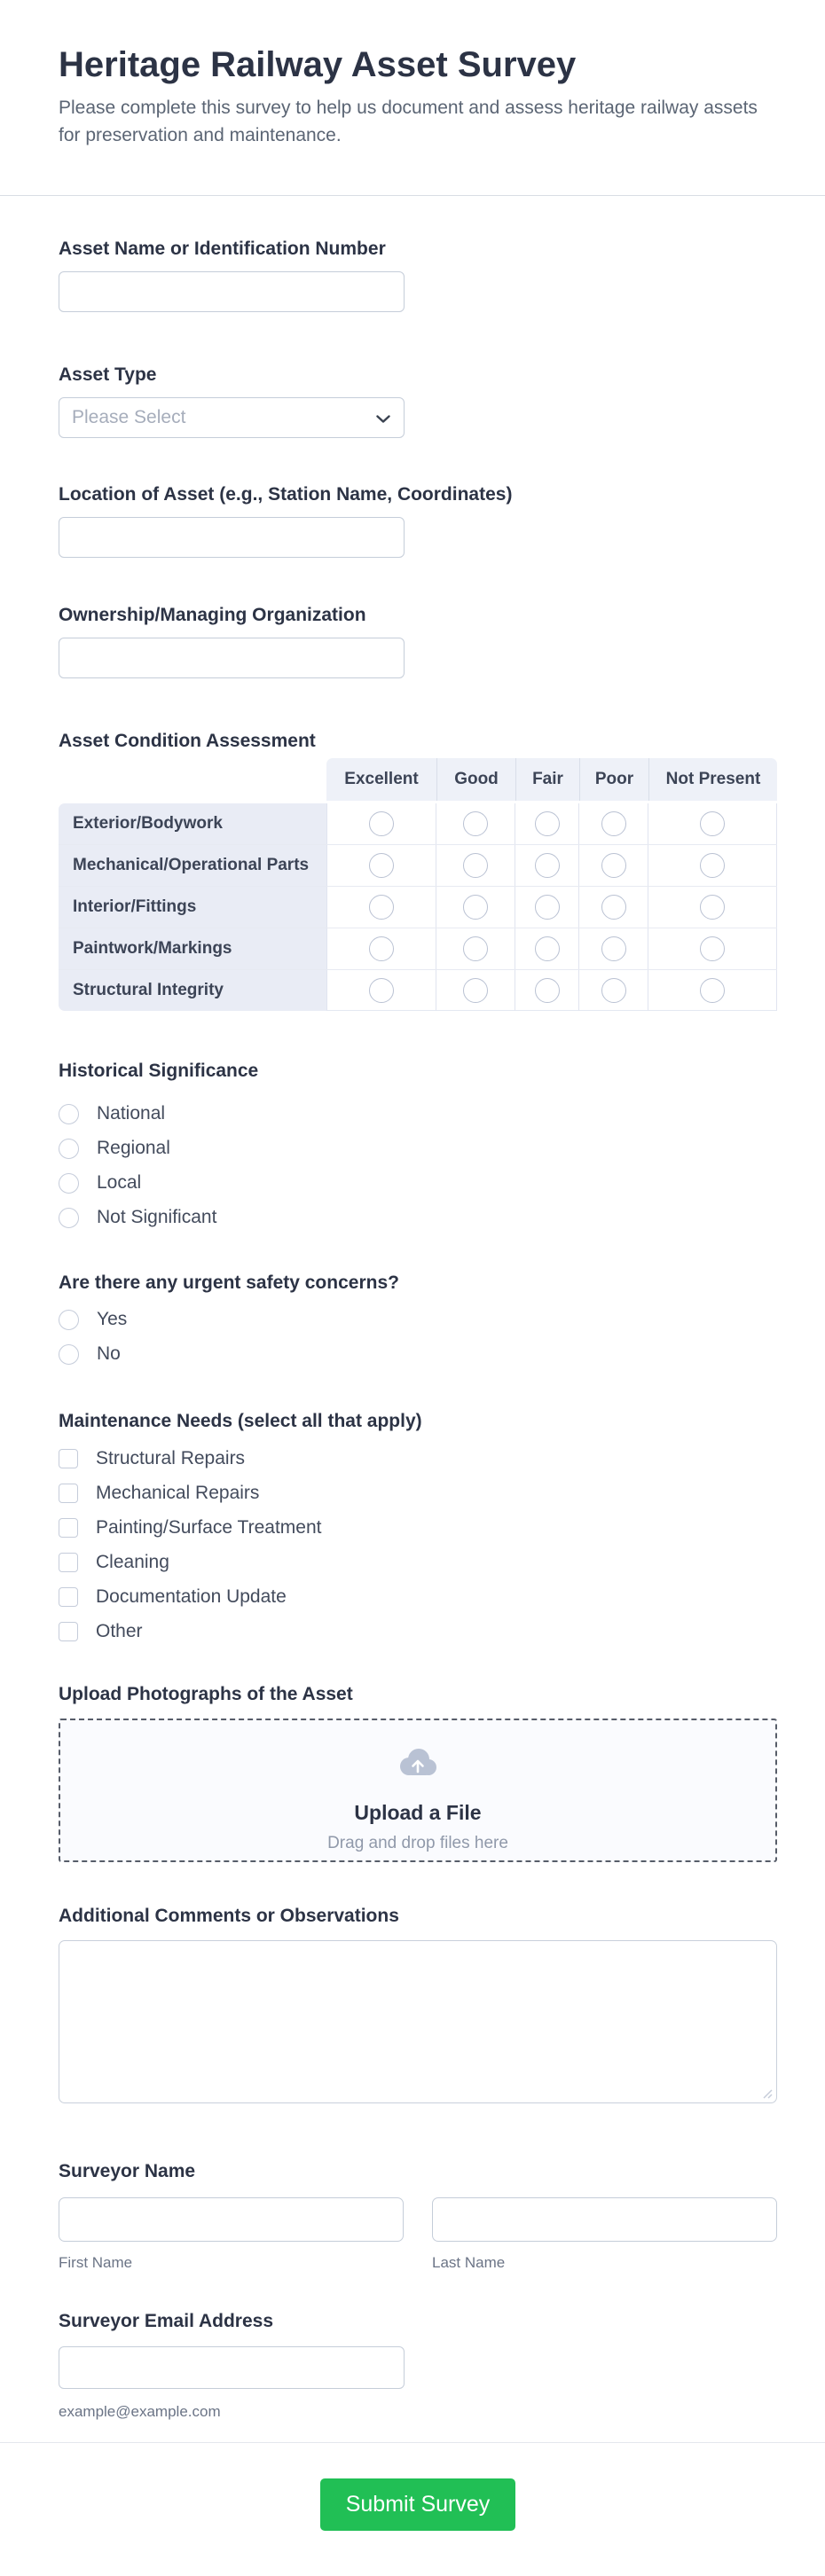 The width and height of the screenshot is (825, 2576). What do you see at coordinates (232, 417) in the screenshot?
I see `asset-type-select: Please Select` at bounding box center [232, 417].